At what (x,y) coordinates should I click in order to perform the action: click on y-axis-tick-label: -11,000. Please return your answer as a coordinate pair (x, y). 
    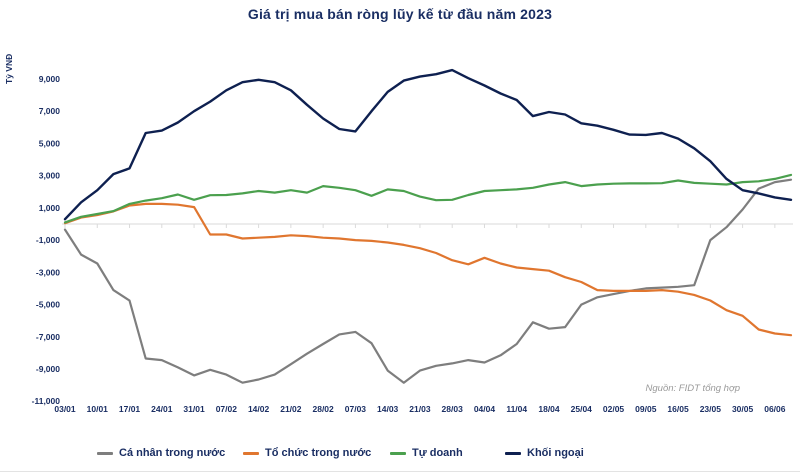
    Looking at the image, I should click on (46, 401).